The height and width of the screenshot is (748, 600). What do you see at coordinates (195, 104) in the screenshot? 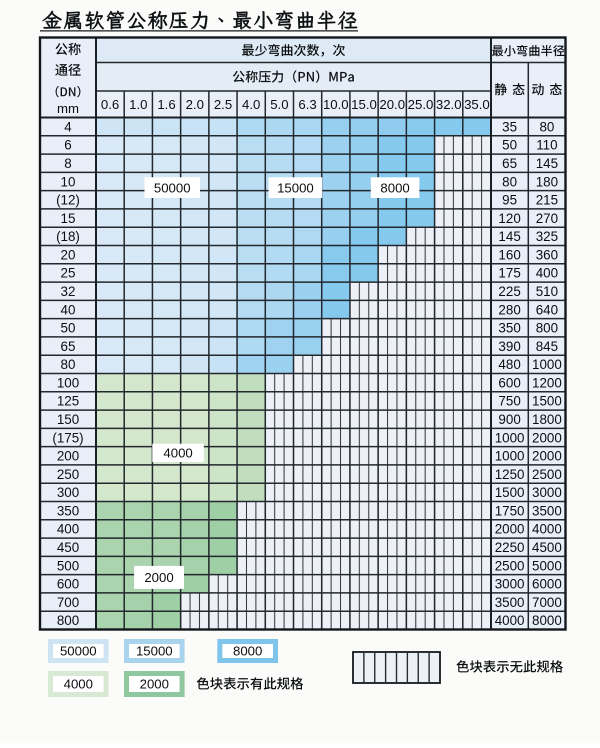
I see `svg-text: 2.0` at bounding box center [195, 104].